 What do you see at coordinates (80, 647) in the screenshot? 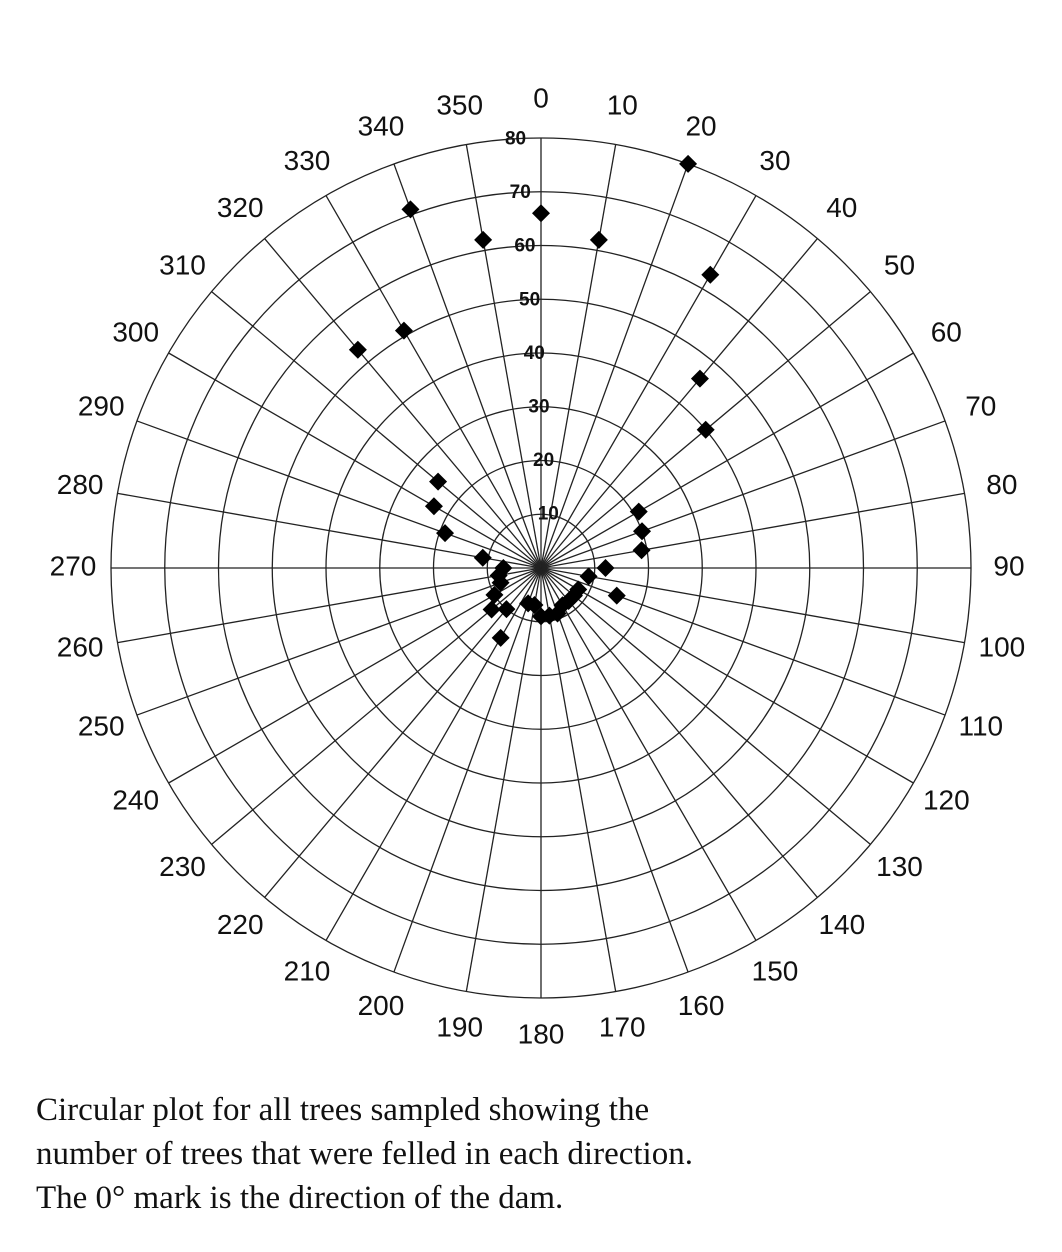
I see `theta-tick-label: 260` at bounding box center [80, 647].